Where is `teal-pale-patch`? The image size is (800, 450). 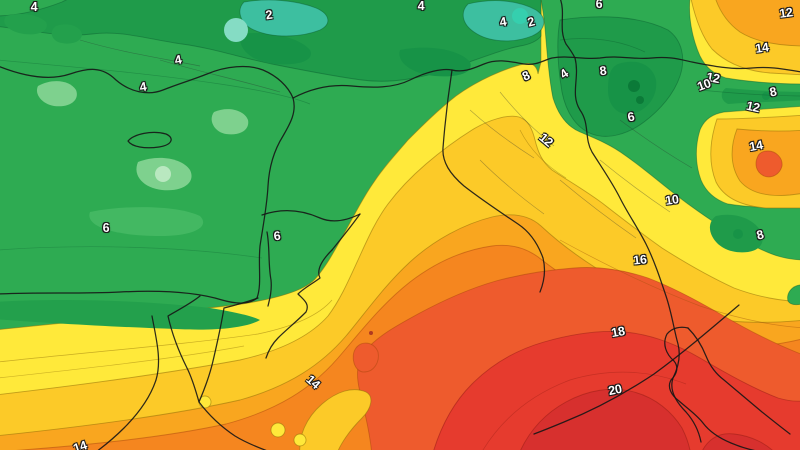 teal-pale-patch is located at coordinates (236, 30).